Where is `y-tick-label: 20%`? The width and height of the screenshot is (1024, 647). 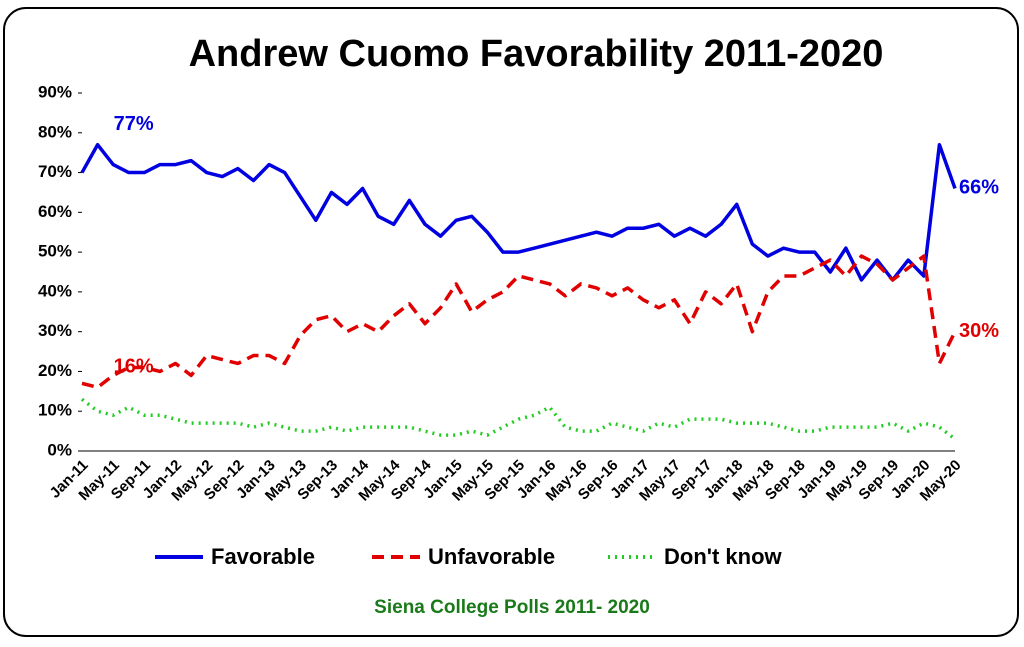 y-tick-label: 20% is located at coordinates (55, 370).